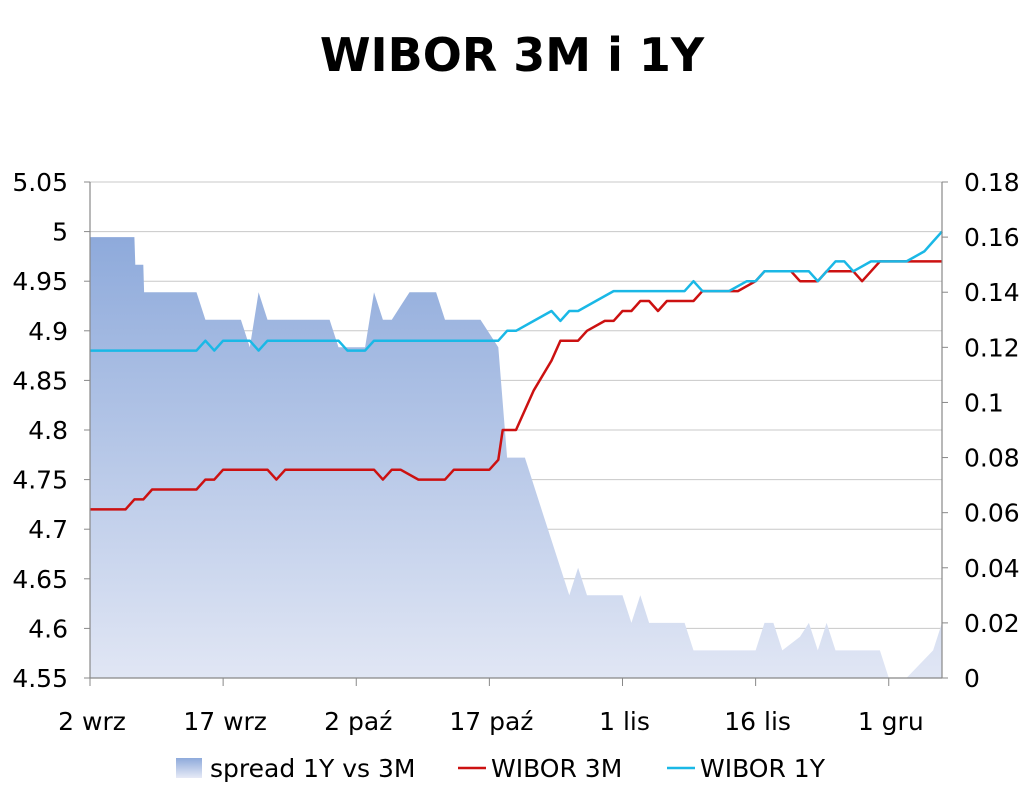 The width and height of the screenshot is (1024, 791). Describe the element at coordinates (48, 430) in the screenshot. I see `y-left-tick-label: 4.8` at that location.